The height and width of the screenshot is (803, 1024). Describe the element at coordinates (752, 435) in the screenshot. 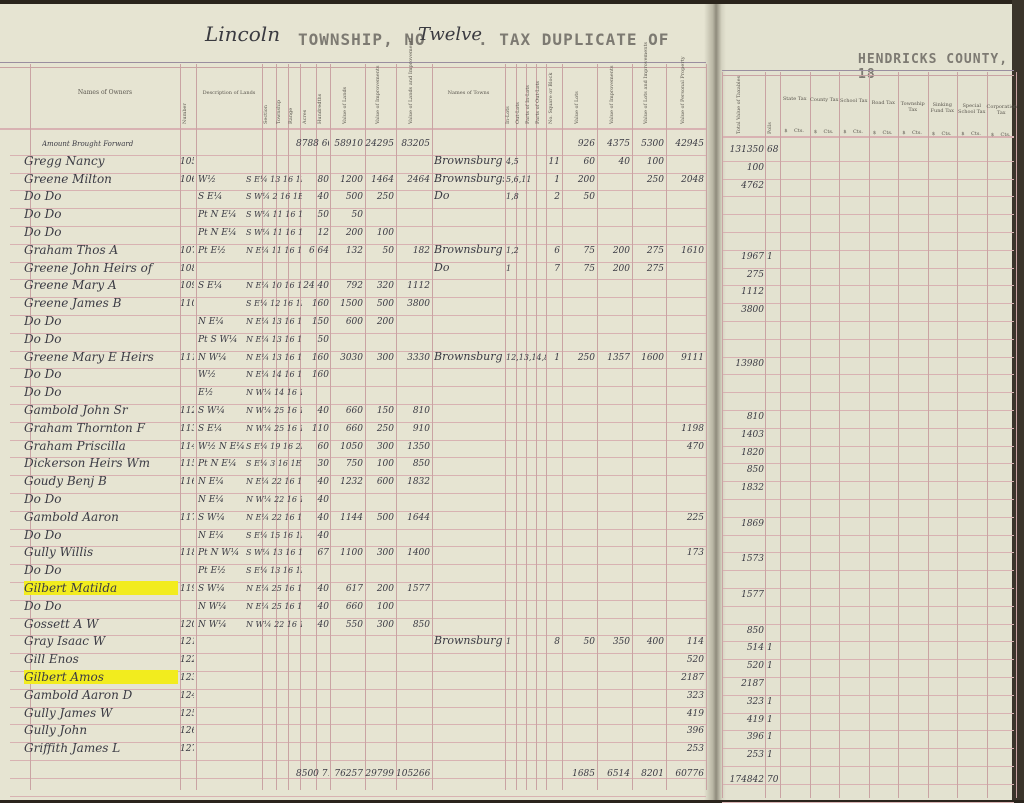

I see `total-taxables: 1403` at that location.